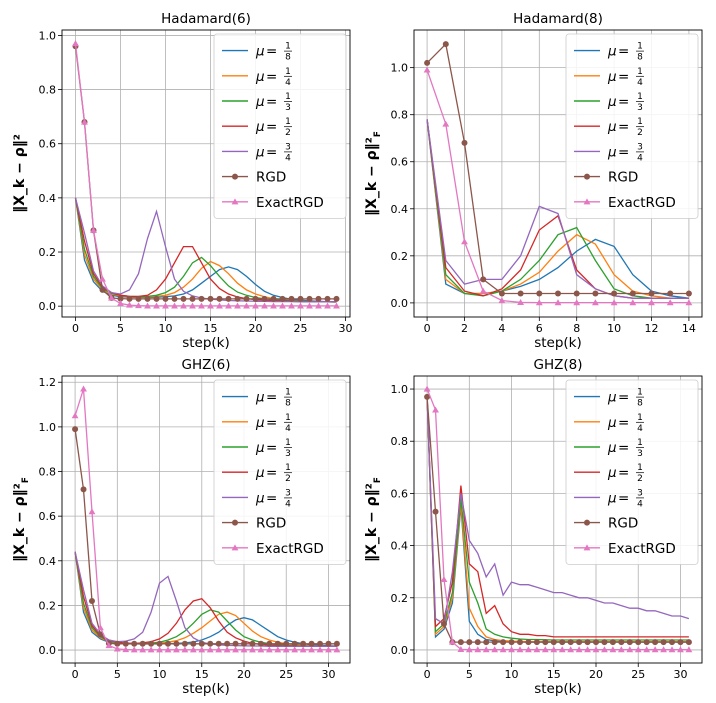 Image resolution: width=716 pixels, height=703 pixels. I want to click on y-axis-label-subscript: F, so click(378, 134).